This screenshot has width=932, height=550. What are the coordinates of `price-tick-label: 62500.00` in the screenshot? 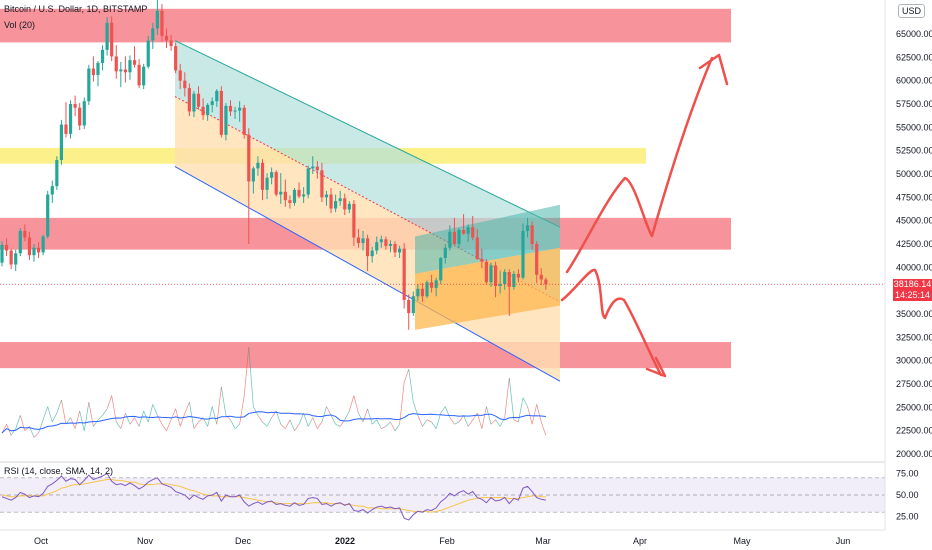 It's located at (914, 57).